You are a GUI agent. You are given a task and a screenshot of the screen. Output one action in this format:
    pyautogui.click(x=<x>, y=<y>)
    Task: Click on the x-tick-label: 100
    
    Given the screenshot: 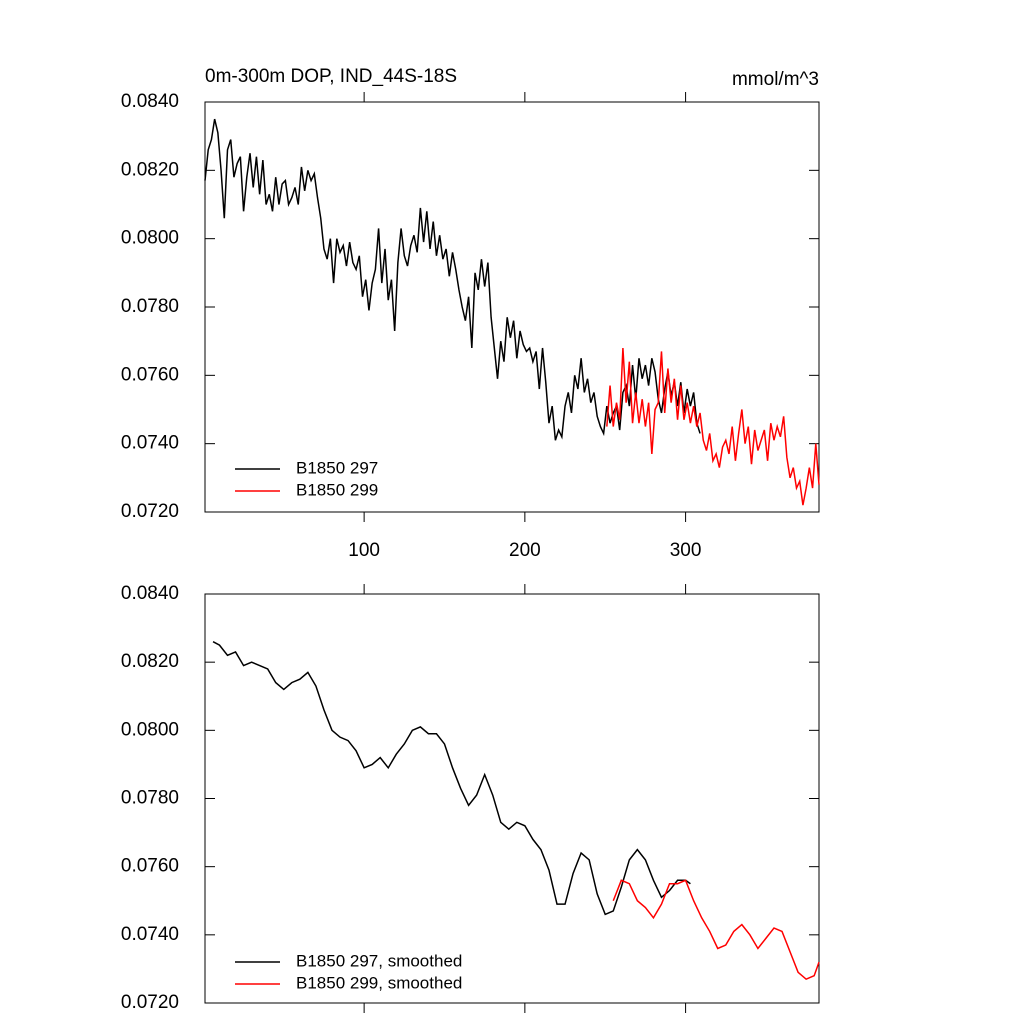 What is the action you would take?
    pyautogui.click(x=364, y=550)
    